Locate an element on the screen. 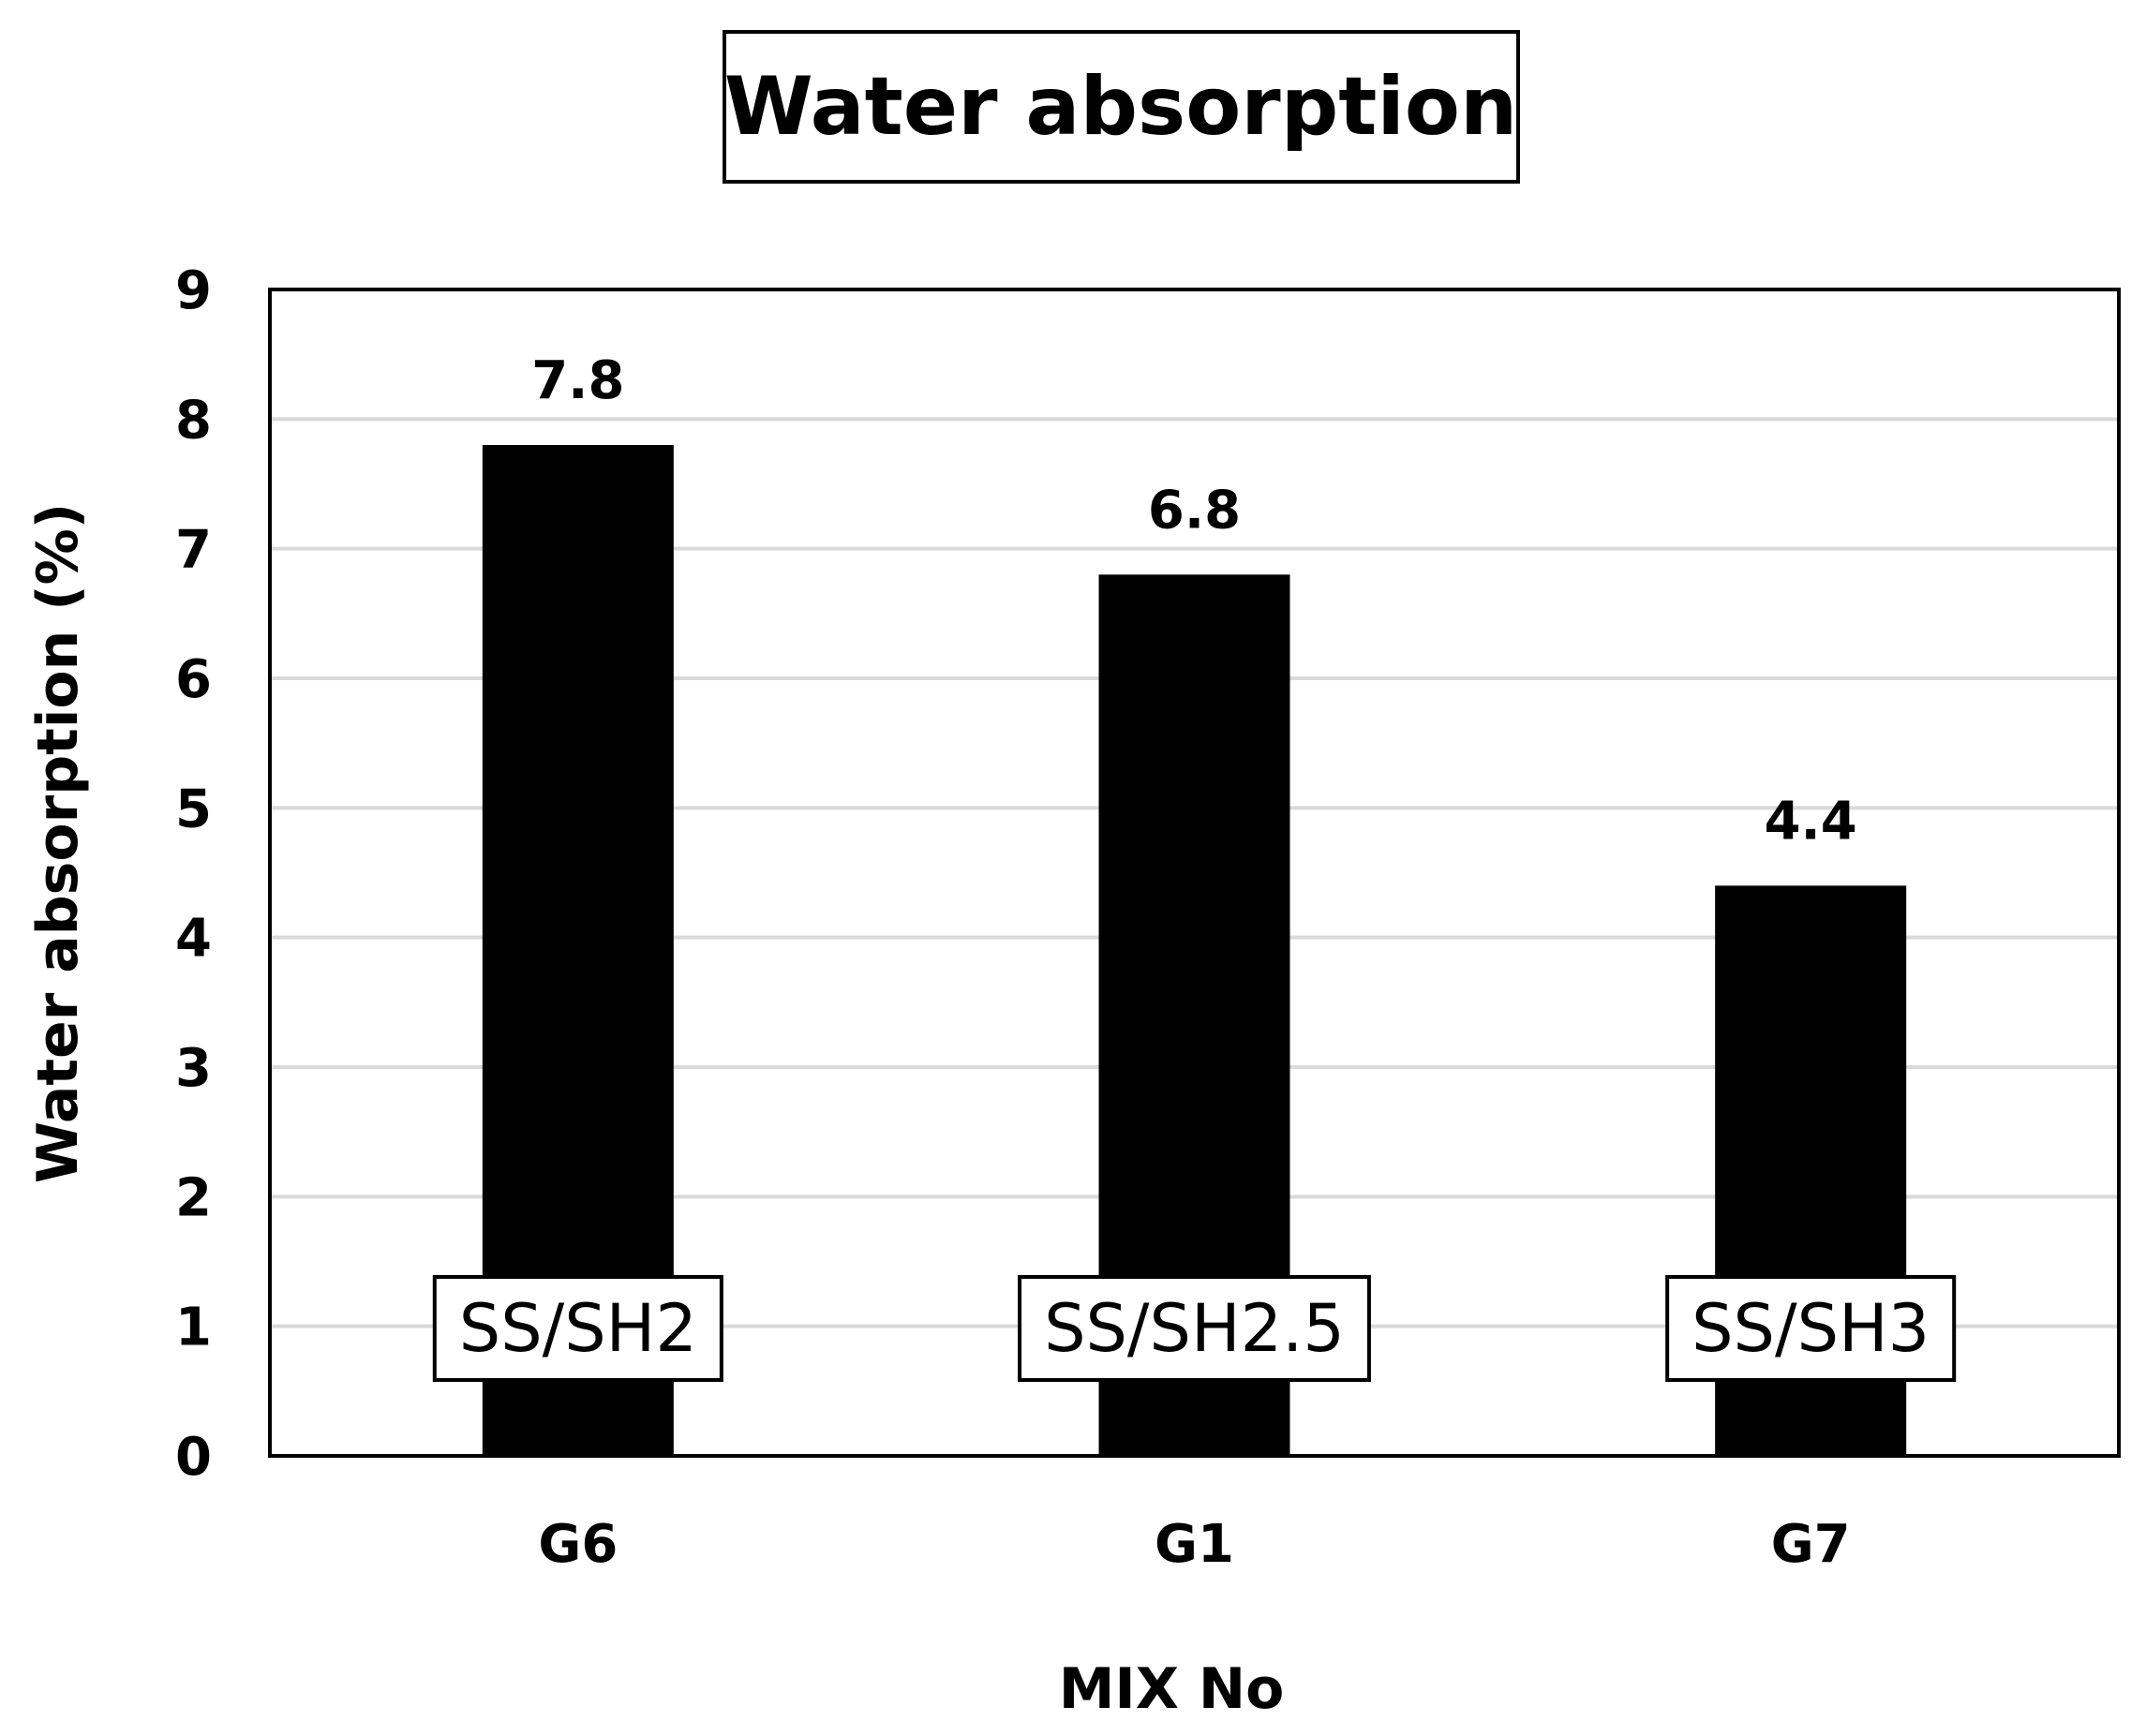  y-tick-label: 6 is located at coordinates (193, 680).